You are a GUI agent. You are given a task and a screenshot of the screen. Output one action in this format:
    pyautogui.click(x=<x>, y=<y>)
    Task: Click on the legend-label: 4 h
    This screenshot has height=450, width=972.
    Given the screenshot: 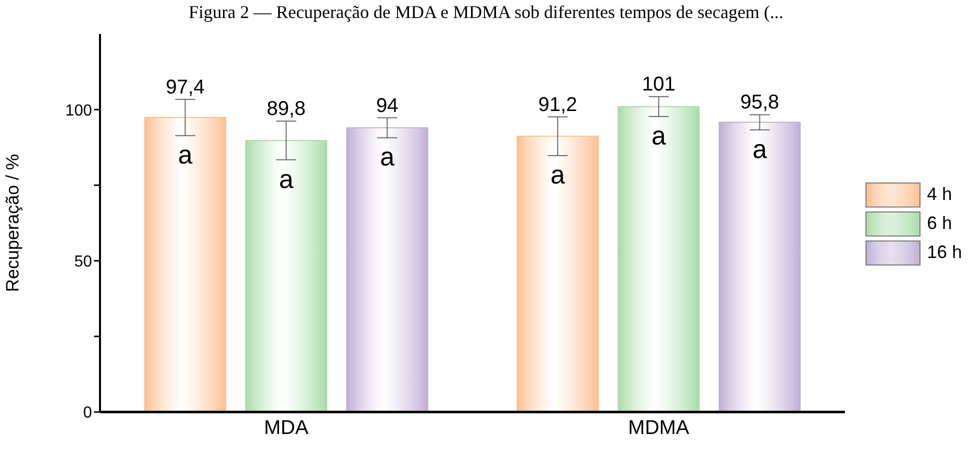 What is the action you would take?
    pyautogui.click(x=939, y=194)
    